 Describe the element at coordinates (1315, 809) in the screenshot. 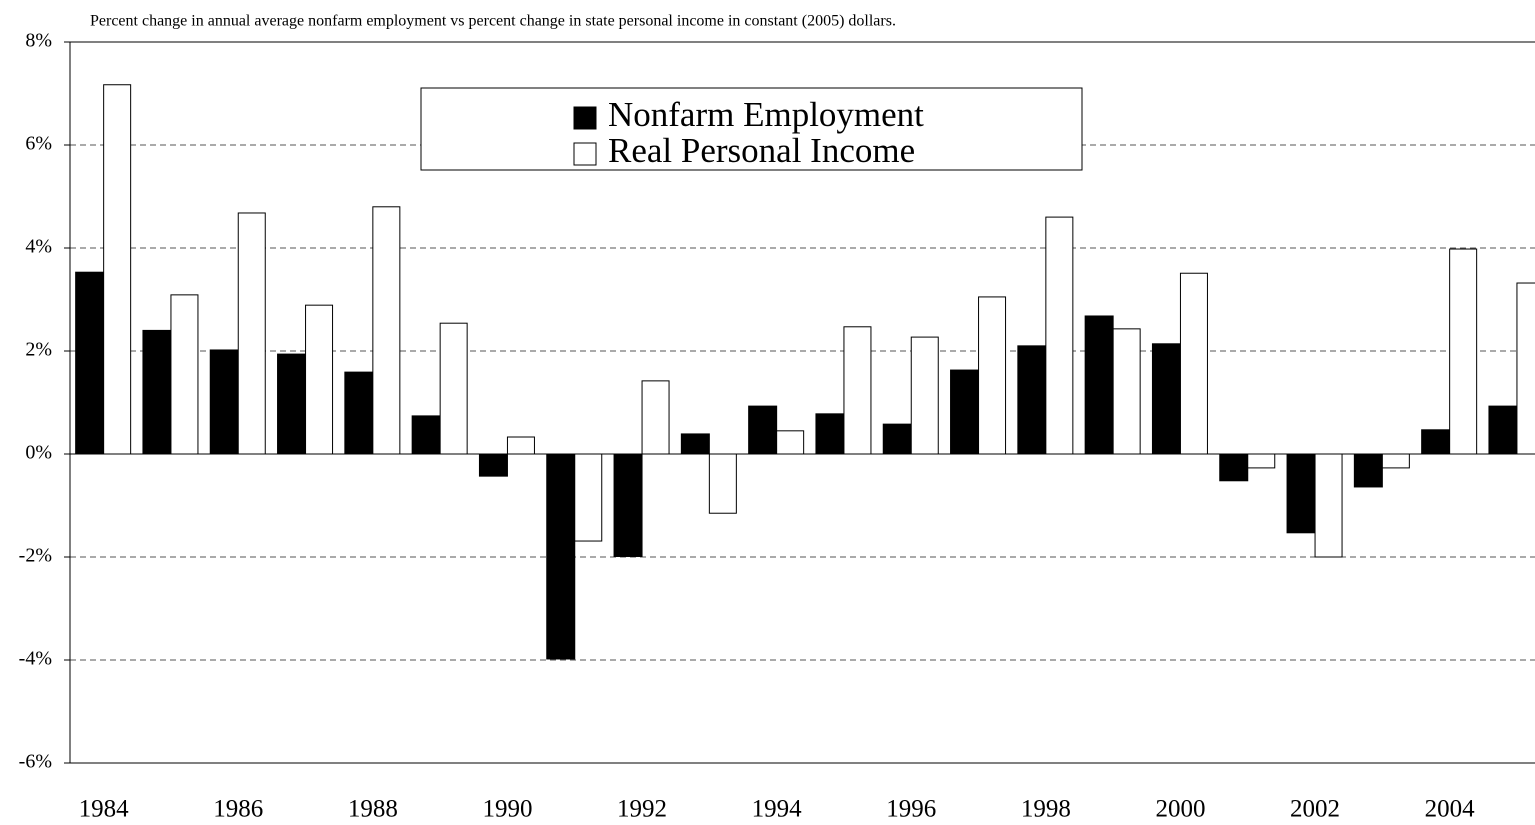

I see `x-tick-label: 2002` at that location.